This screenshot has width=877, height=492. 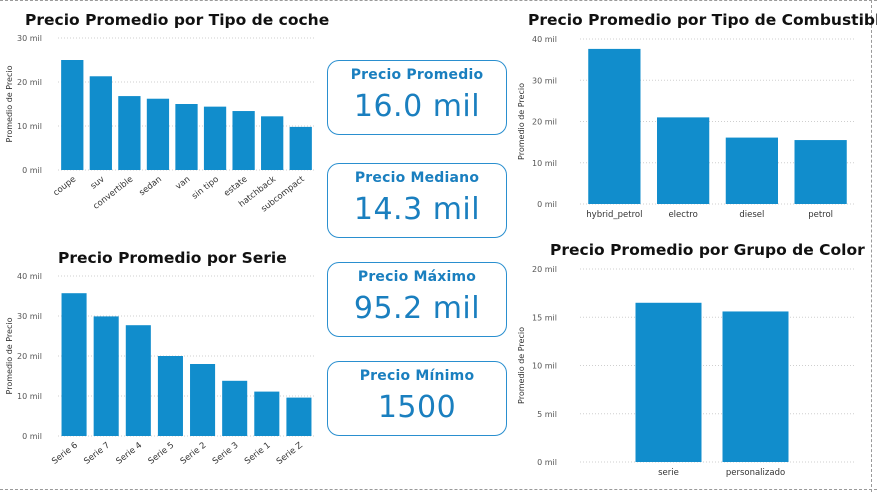 What do you see at coordinates (226, 453) in the screenshot?
I see `x-tick-label: Serie 3` at bounding box center [226, 453].